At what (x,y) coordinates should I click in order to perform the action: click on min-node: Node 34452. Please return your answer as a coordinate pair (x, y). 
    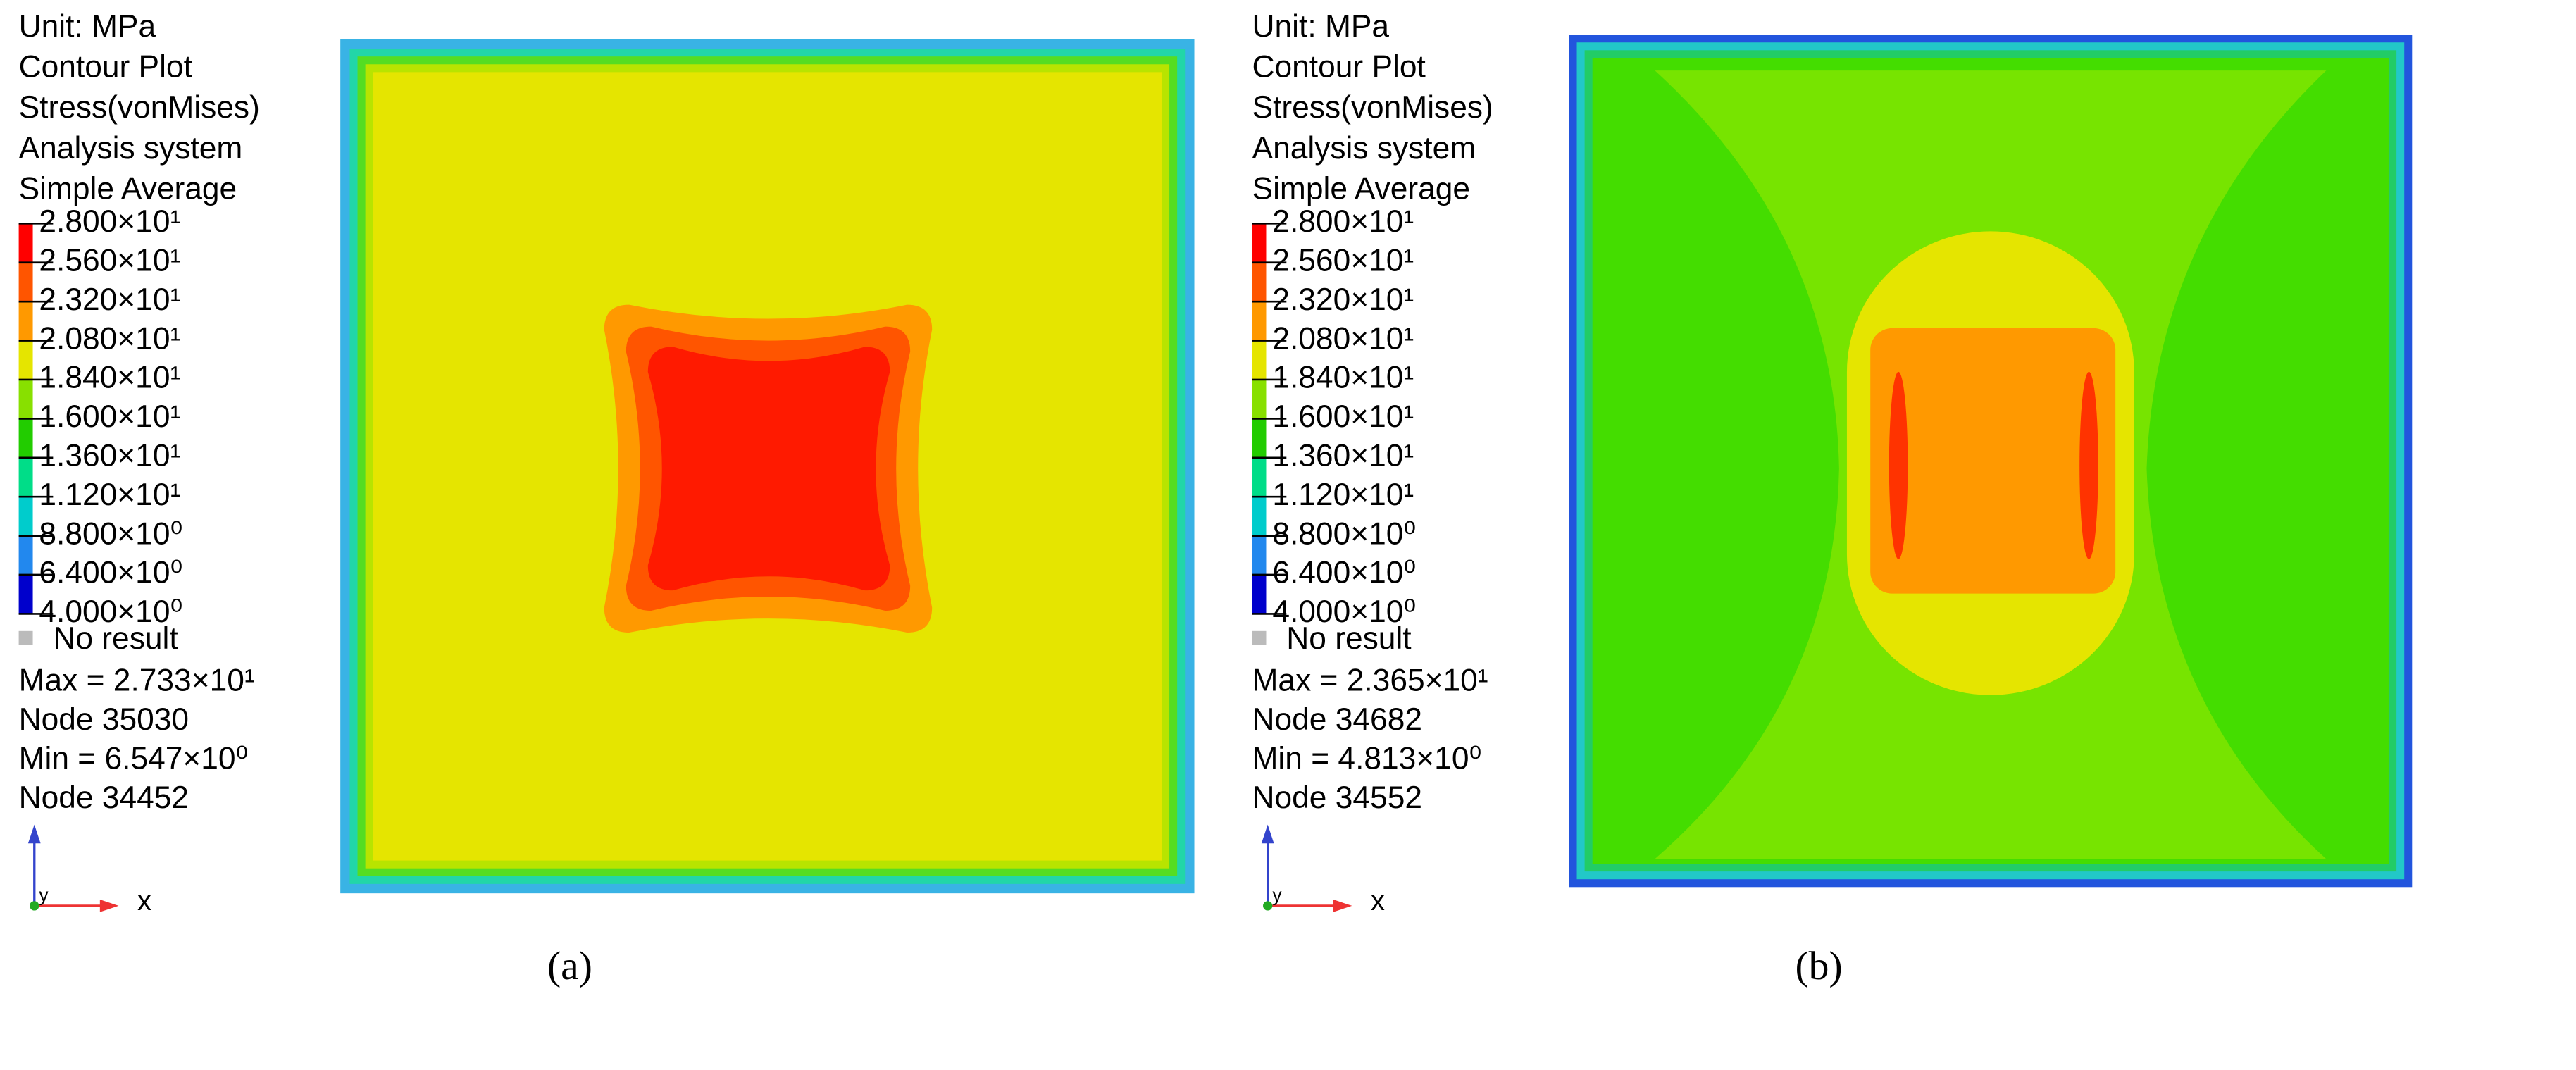
    Looking at the image, I should click on (104, 797).